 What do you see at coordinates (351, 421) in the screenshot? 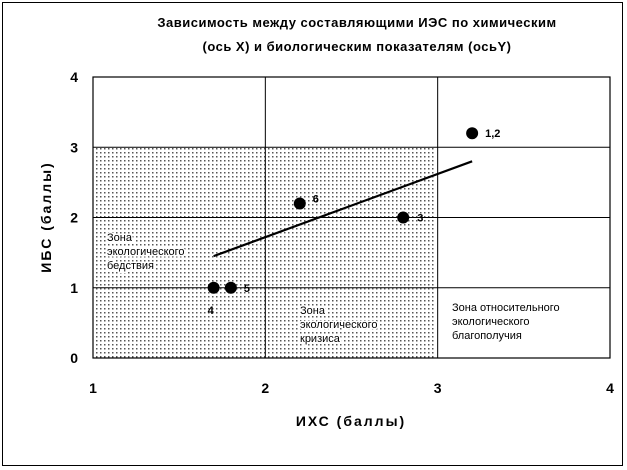
I see `x-axis-label: ИХС (баллы)` at bounding box center [351, 421].